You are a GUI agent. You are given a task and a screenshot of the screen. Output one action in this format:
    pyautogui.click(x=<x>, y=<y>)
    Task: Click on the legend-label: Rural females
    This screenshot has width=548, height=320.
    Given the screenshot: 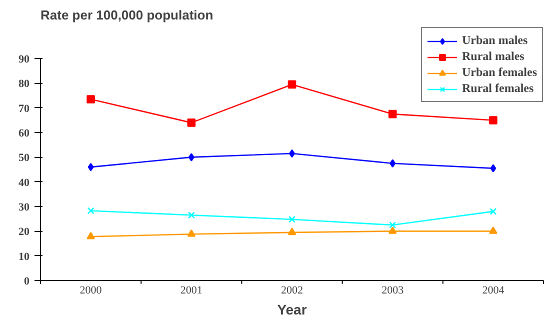 What is the action you would take?
    pyautogui.click(x=498, y=88)
    